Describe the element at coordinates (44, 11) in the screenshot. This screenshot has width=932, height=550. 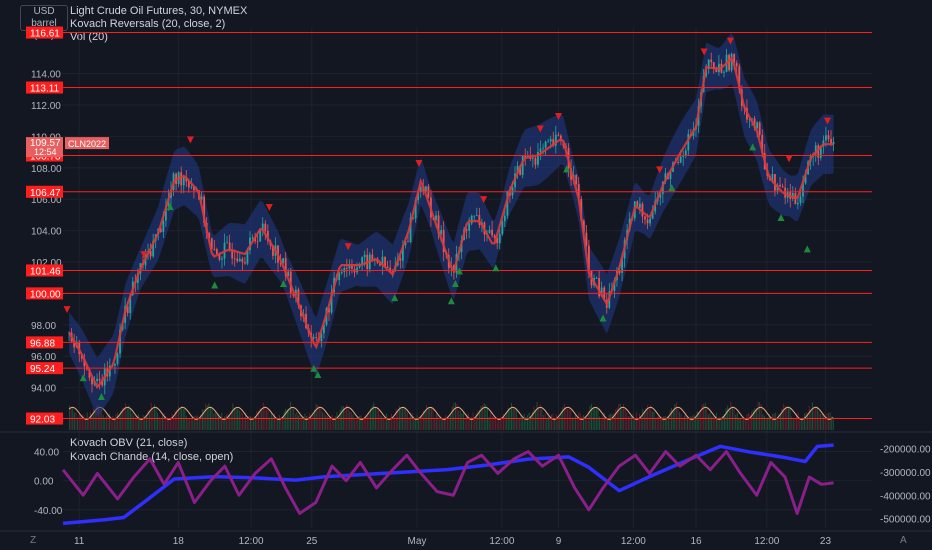
I see `currency-label: USD` at that location.